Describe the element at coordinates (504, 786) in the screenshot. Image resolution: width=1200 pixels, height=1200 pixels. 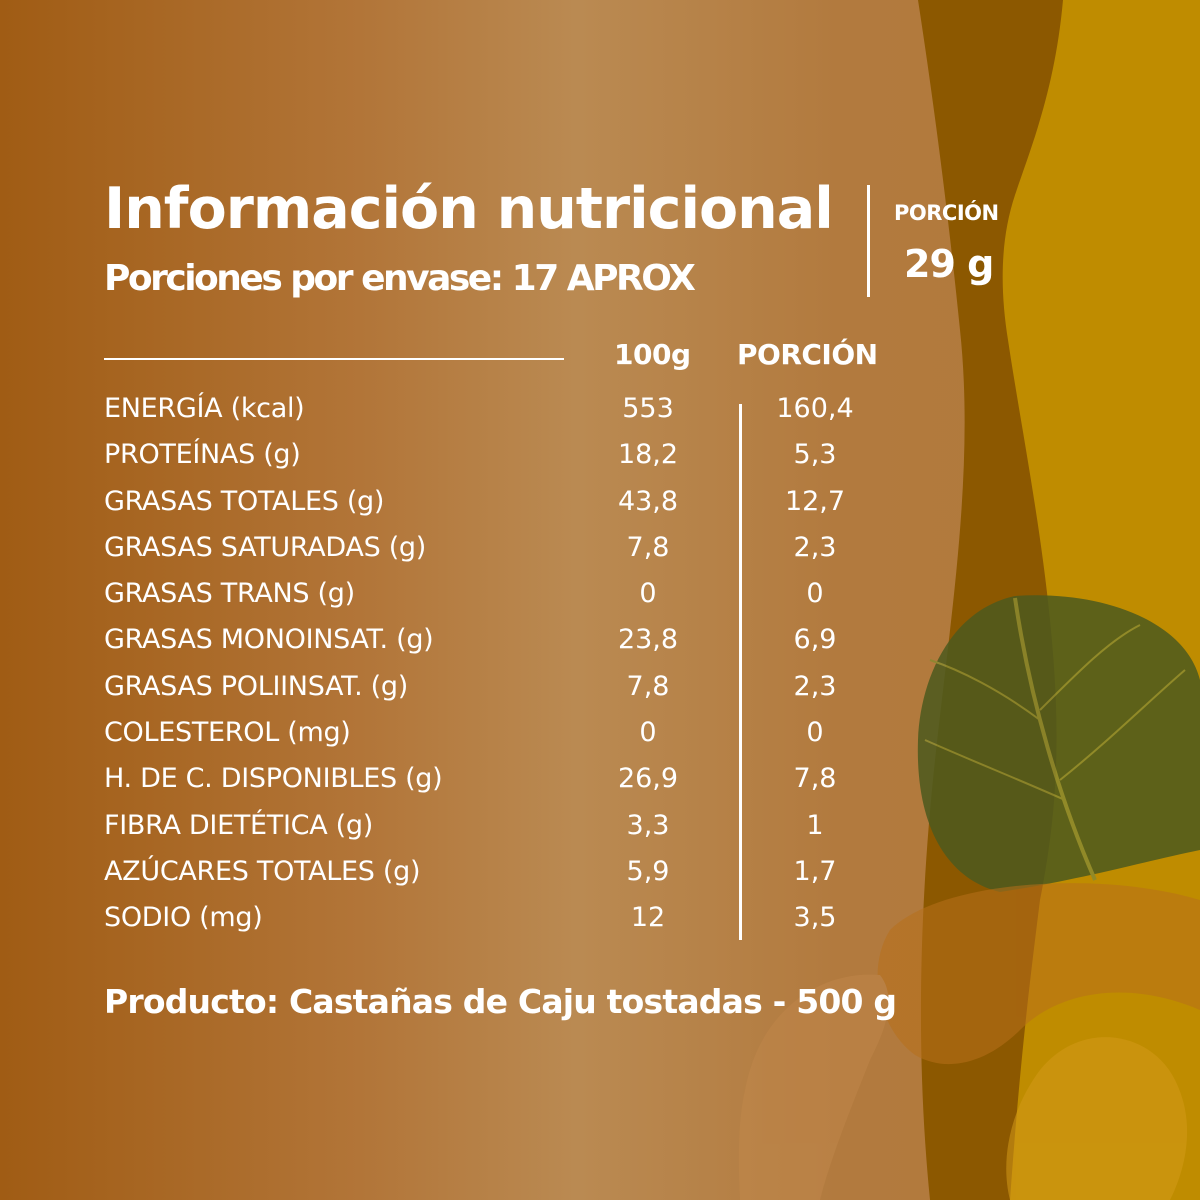
I see `table-row: H. DE C. DISPONIBLES (g) 26,9 7,8` at that location.